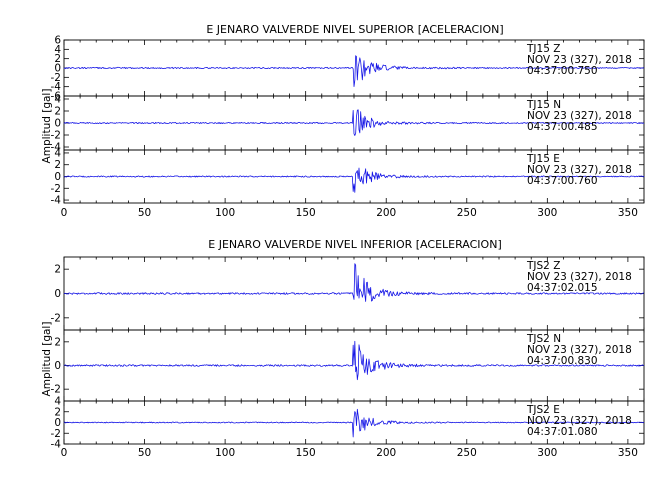 This screenshot has width=650, height=500. Describe the element at coordinates (562, 432) in the screenshot. I see `station-annotation: 04:37:01.080` at that location.